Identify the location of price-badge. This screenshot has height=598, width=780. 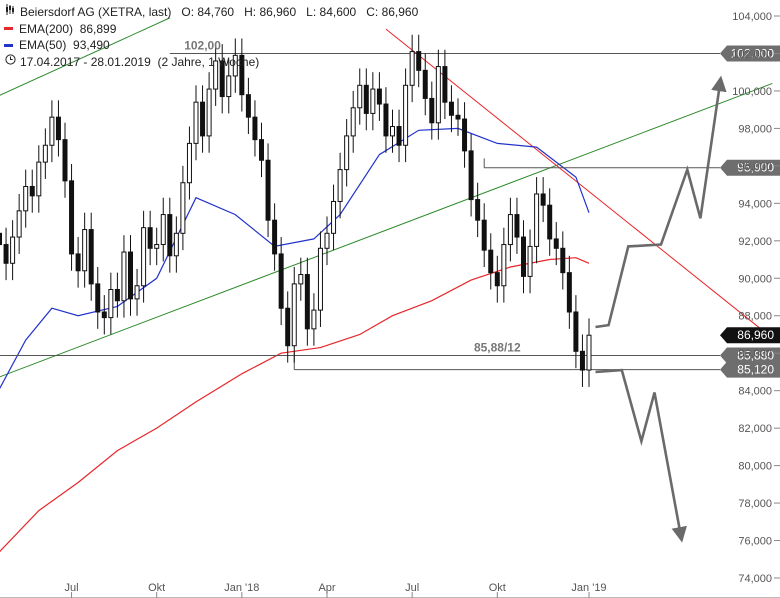
(750, 53).